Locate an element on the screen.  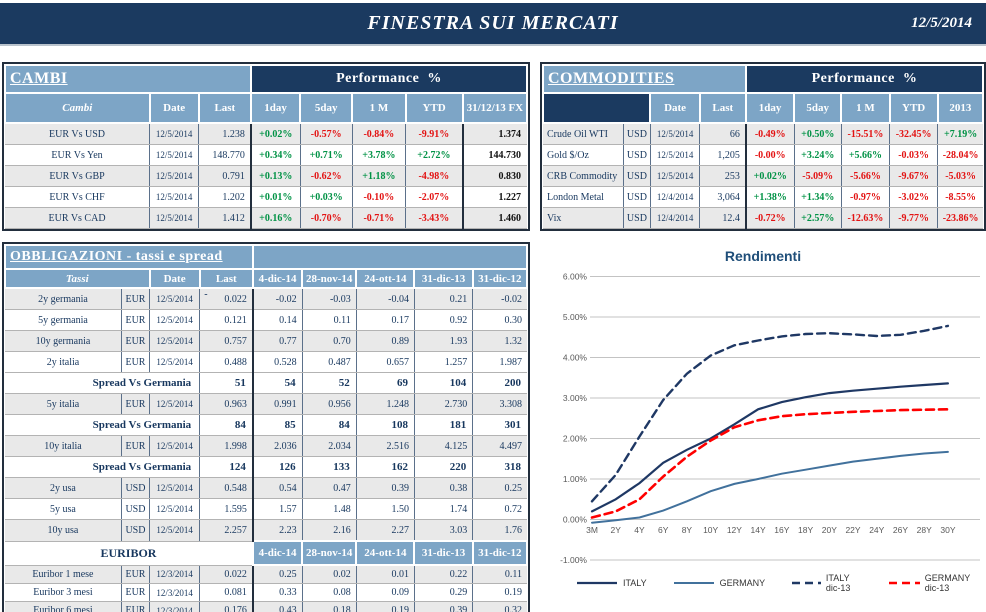
perf-value: -12.63% is located at coordinates (866, 218).